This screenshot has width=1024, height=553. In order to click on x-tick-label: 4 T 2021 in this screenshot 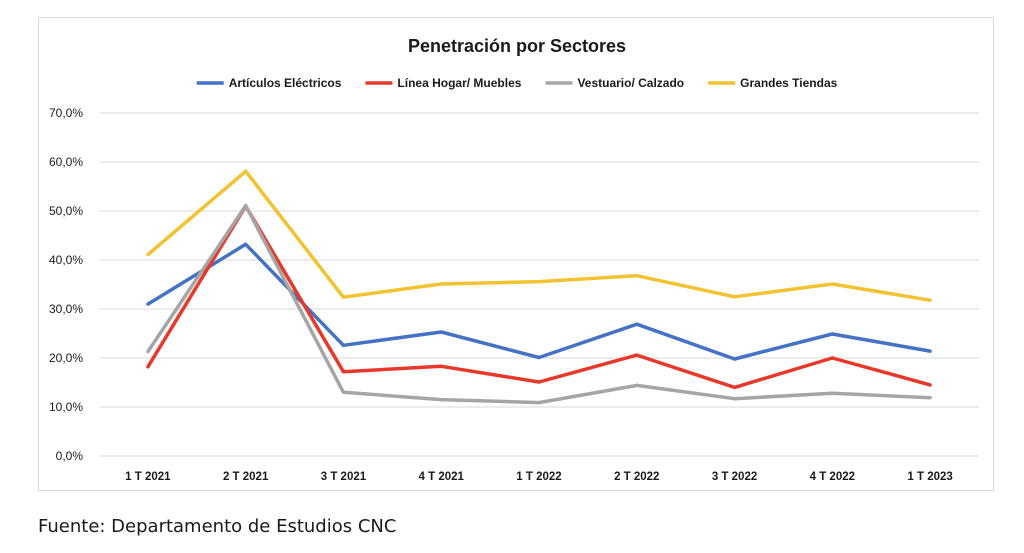, I will do `click(442, 477)`.